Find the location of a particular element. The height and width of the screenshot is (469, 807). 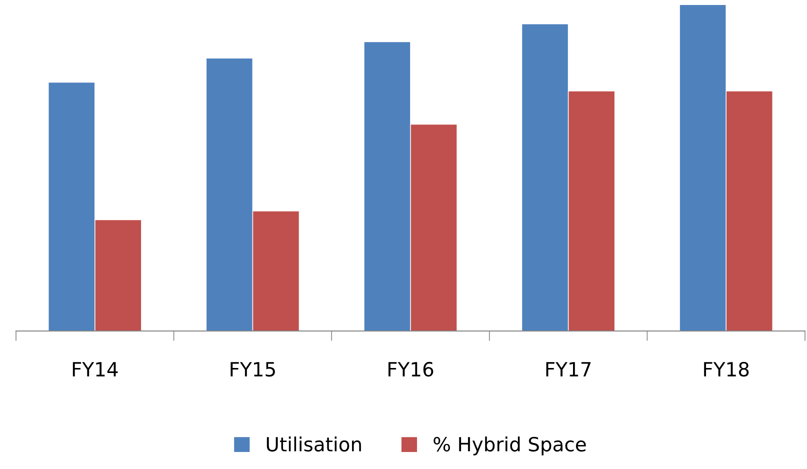

x-tick-label: FY17 is located at coordinates (568, 369).